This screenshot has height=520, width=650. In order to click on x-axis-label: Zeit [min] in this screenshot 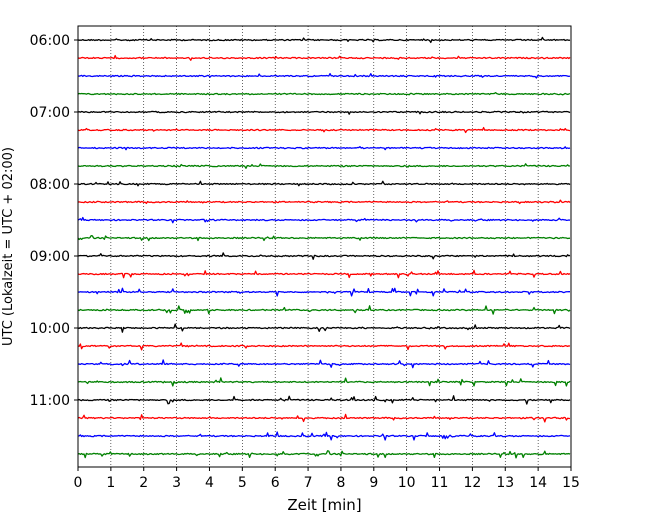, I will do `click(324, 505)`.